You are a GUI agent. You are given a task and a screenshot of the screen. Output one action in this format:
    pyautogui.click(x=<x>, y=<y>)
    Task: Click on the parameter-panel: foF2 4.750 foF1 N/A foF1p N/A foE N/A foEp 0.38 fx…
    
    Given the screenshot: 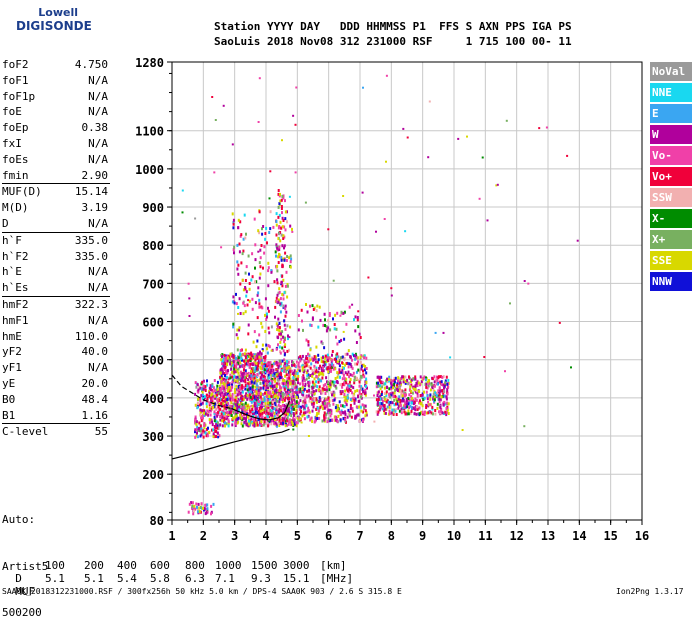 What is the action you would take?
    pyautogui.click(x=56, y=248)
    